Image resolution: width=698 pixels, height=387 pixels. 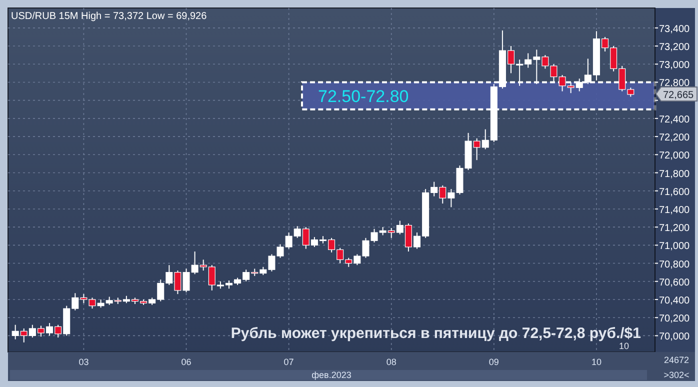 I want to click on x-tick-label: 09, so click(x=493, y=362).